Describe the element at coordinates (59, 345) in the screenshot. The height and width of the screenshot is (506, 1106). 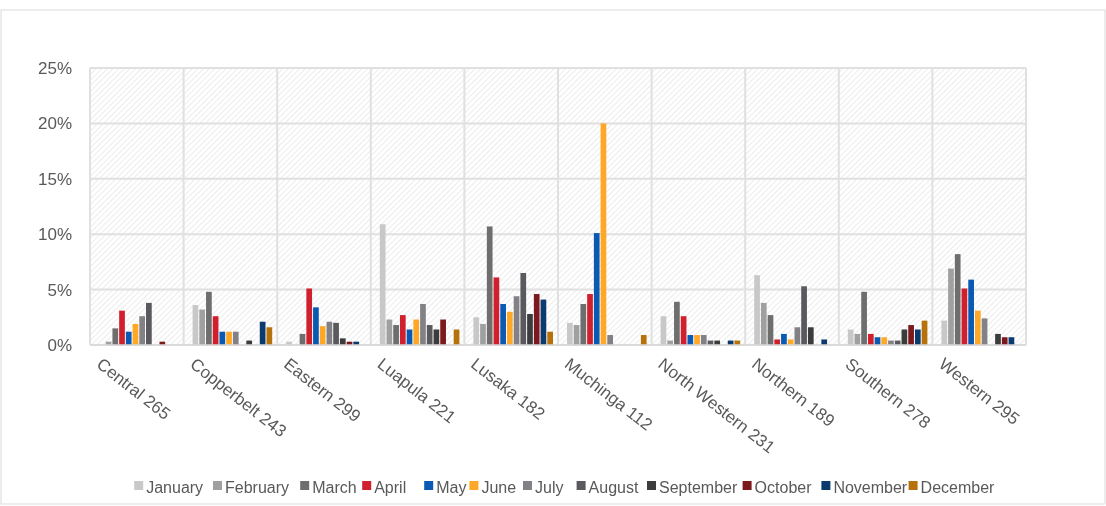
I see `y-tick-label: 0%` at that location.